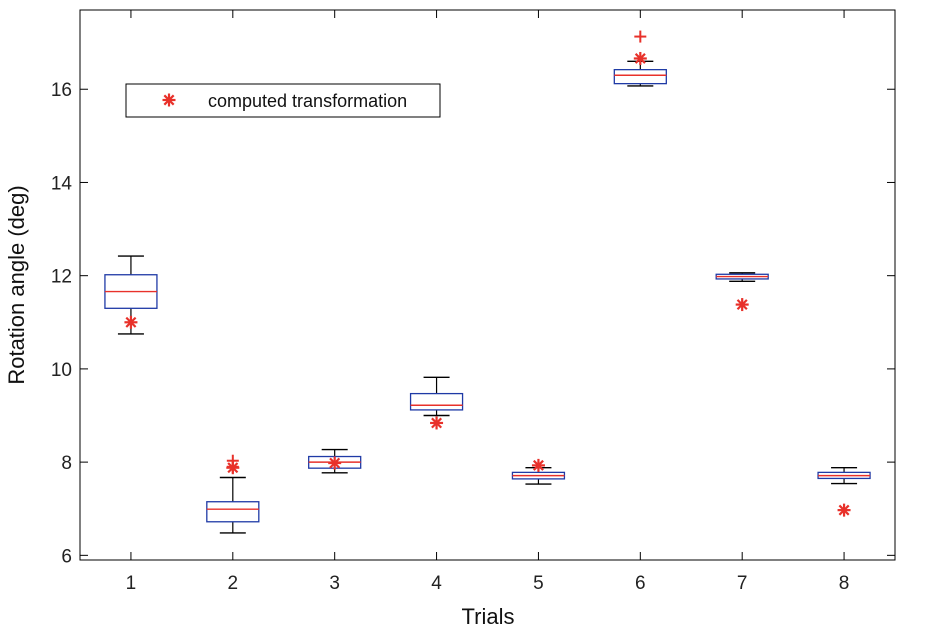 The width and height of the screenshot is (925, 636). Describe the element at coordinates (436, 583) in the screenshot. I see `x-tick-label: 4` at that location.